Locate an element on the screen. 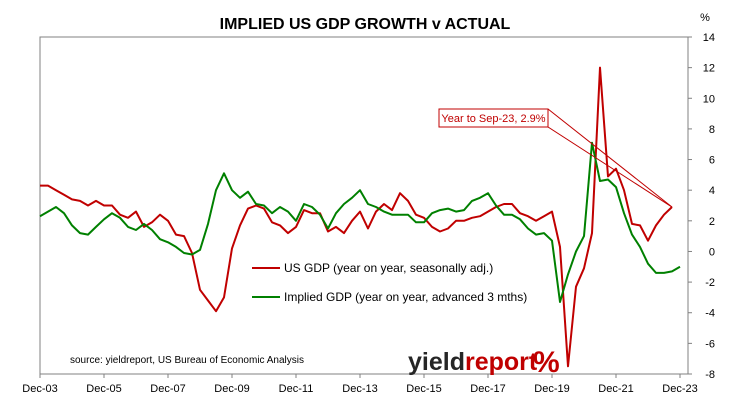 Image resolution: width=730 pixels, height=400 pixels. logo-percent-symbol: % is located at coordinates (546, 362).